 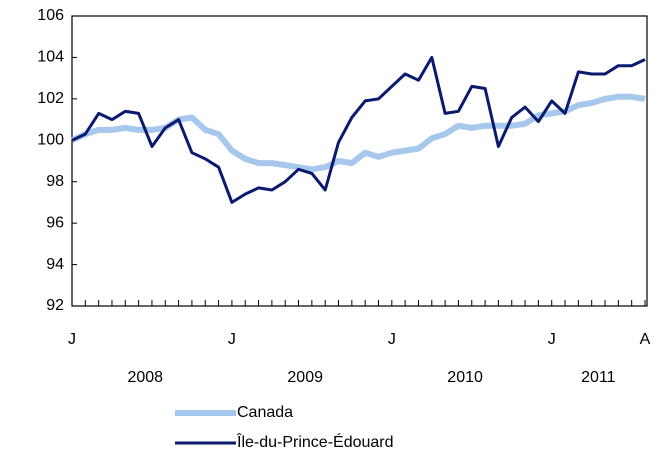 I want to click on year-label: 2009, so click(x=305, y=377).